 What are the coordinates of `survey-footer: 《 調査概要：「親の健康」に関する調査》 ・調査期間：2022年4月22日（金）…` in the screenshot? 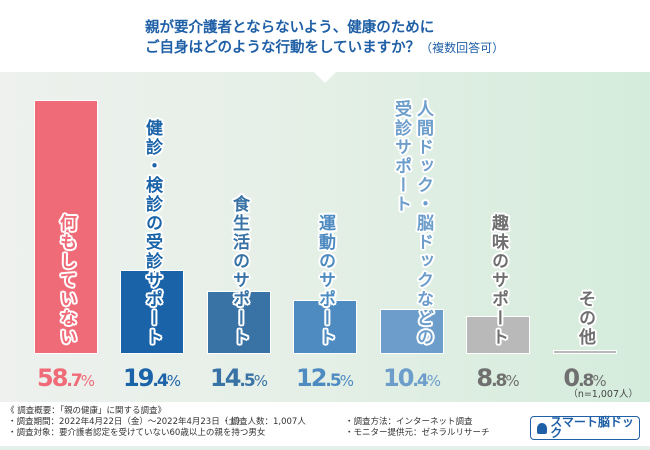 It's located at (325, 426).